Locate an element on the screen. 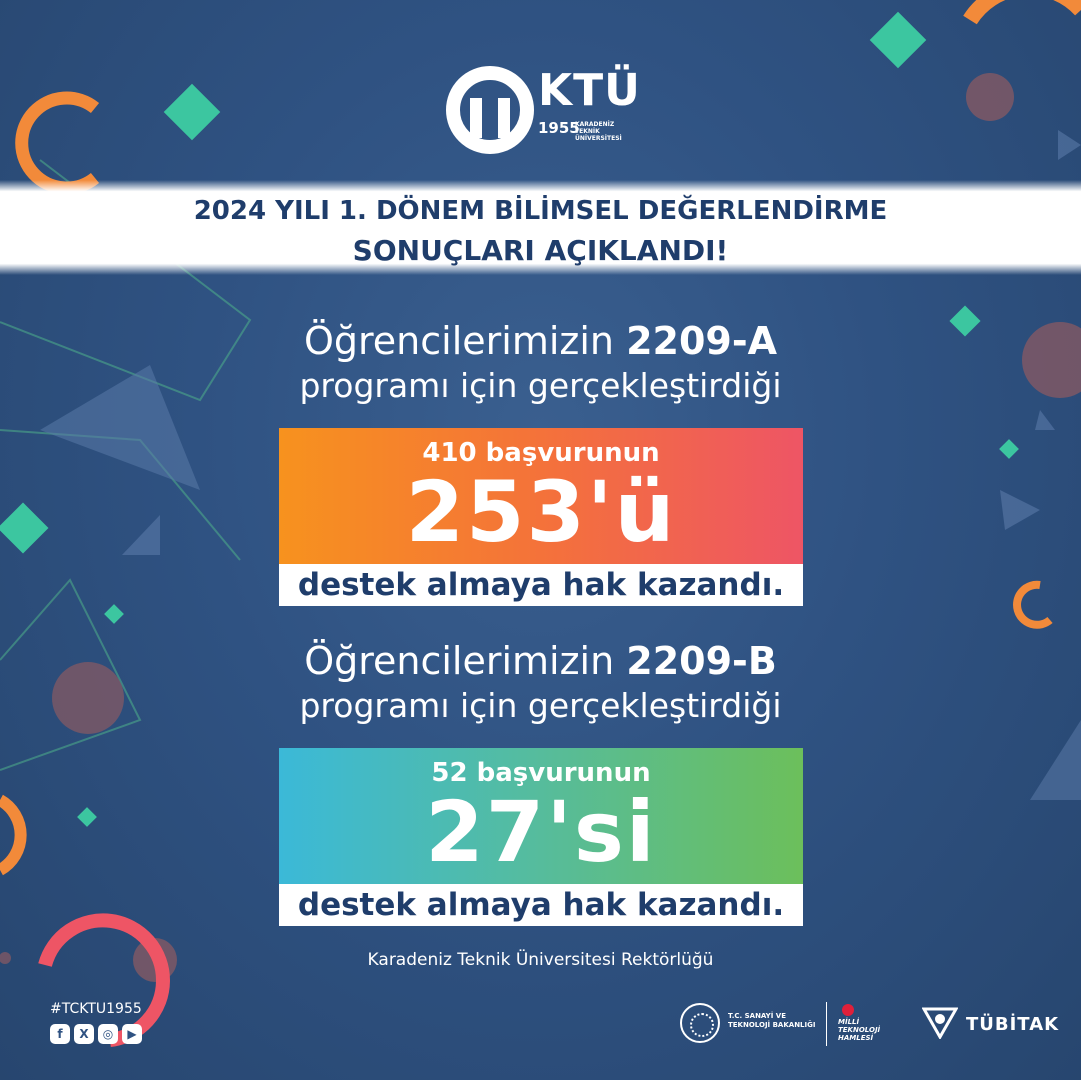 This screenshot has height=1080, width=1081. partner-divider is located at coordinates (826, 1024).